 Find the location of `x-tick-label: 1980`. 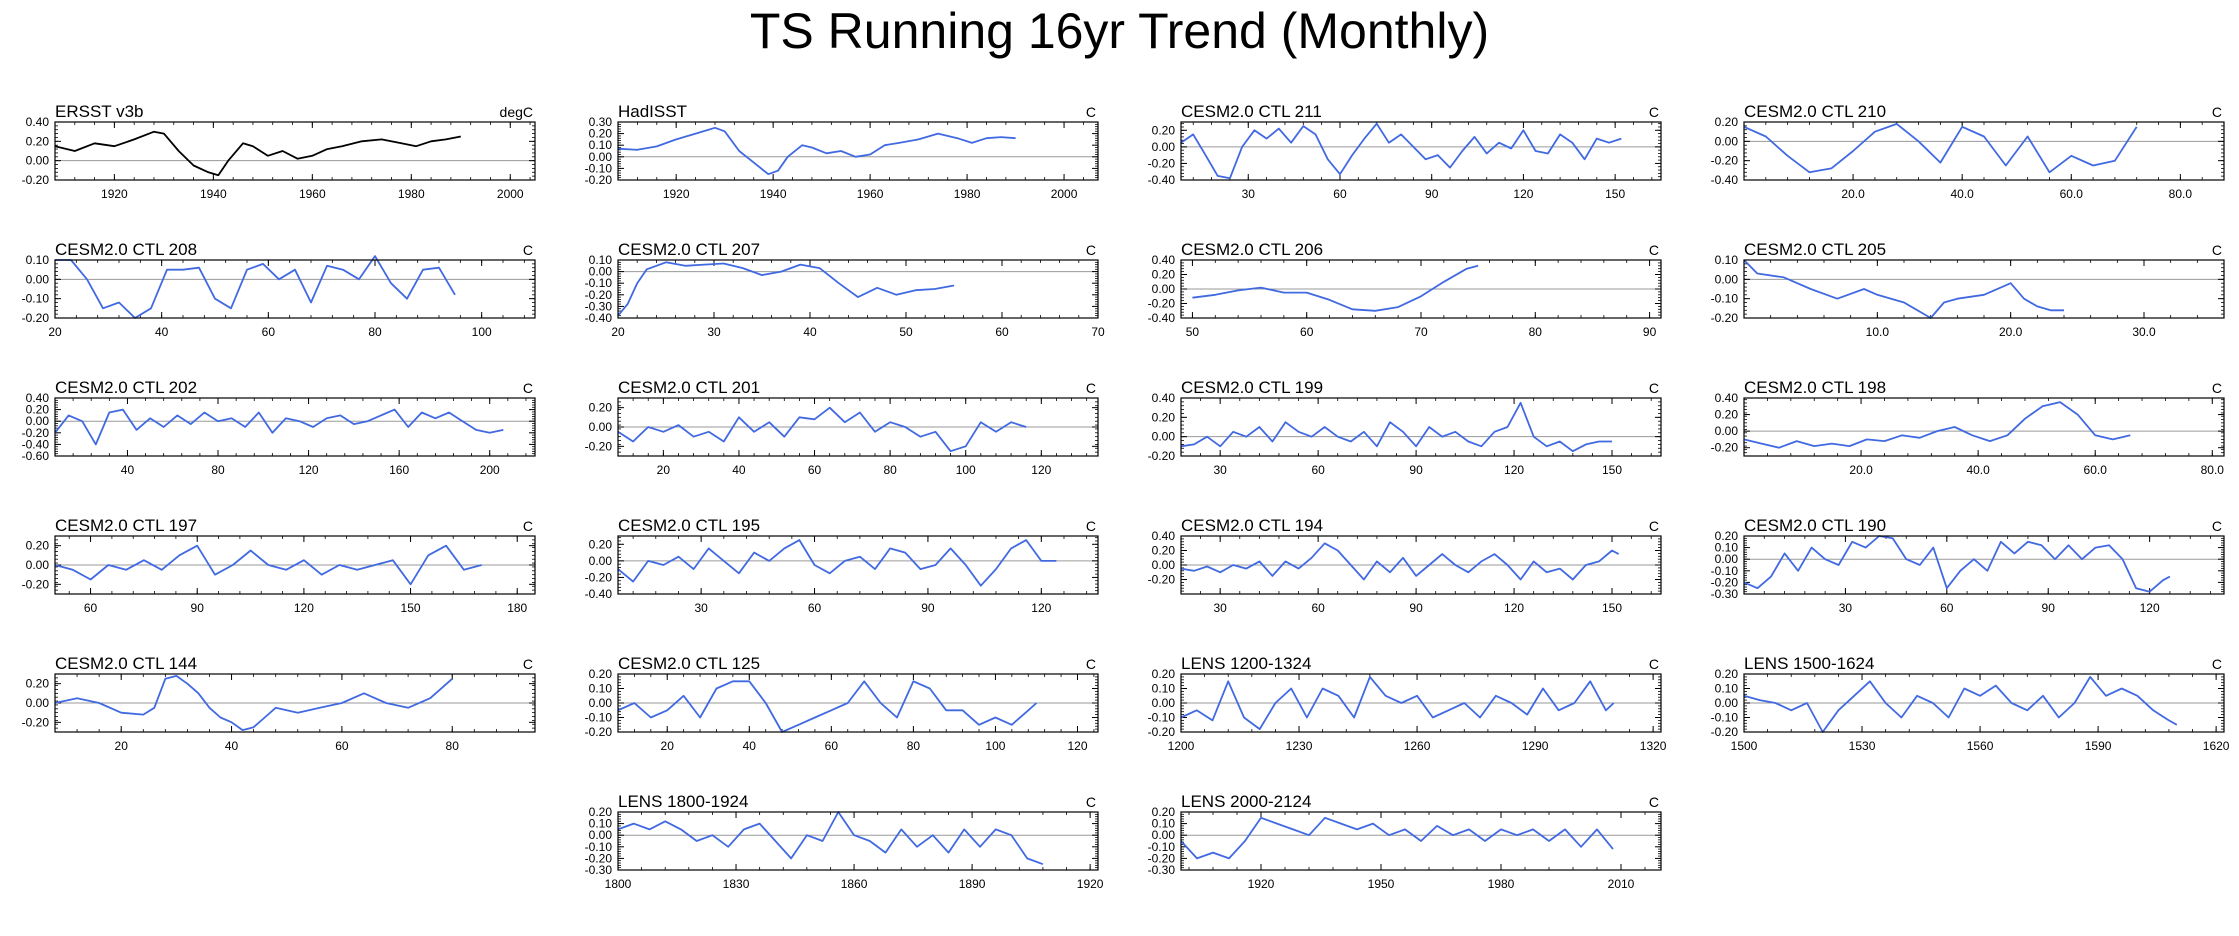

x-tick-label: 1980 is located at coordinates (1501, 884).